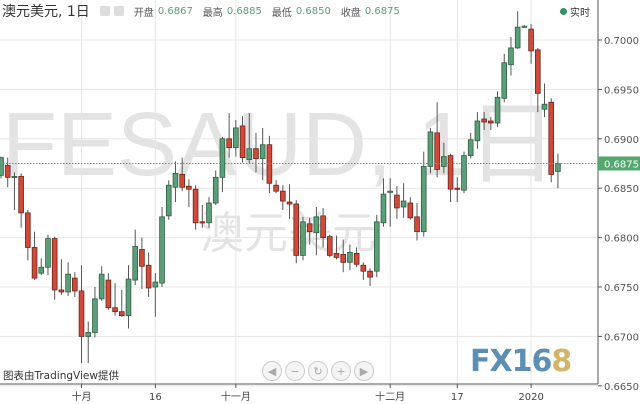 The width and height of the screenshot is (640, 404). What do you see at coordinates (364, 371) in the screenshot?
I see `scroll-right-button: ▶` at bounding box center [364, 371].